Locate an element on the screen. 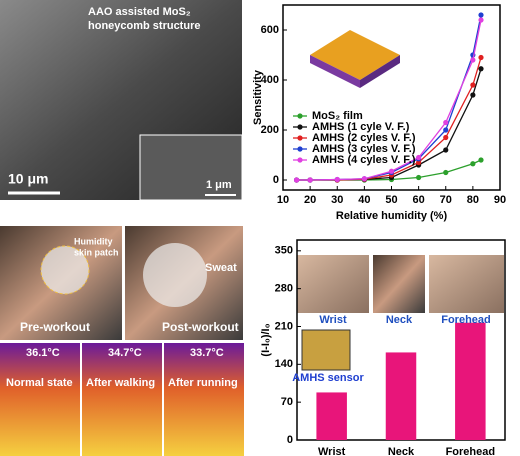 Image resolution: width=520 pixels, height=456 pixels. x-axis-label: Relative humidity (%) is located at coordinates (392, 216).